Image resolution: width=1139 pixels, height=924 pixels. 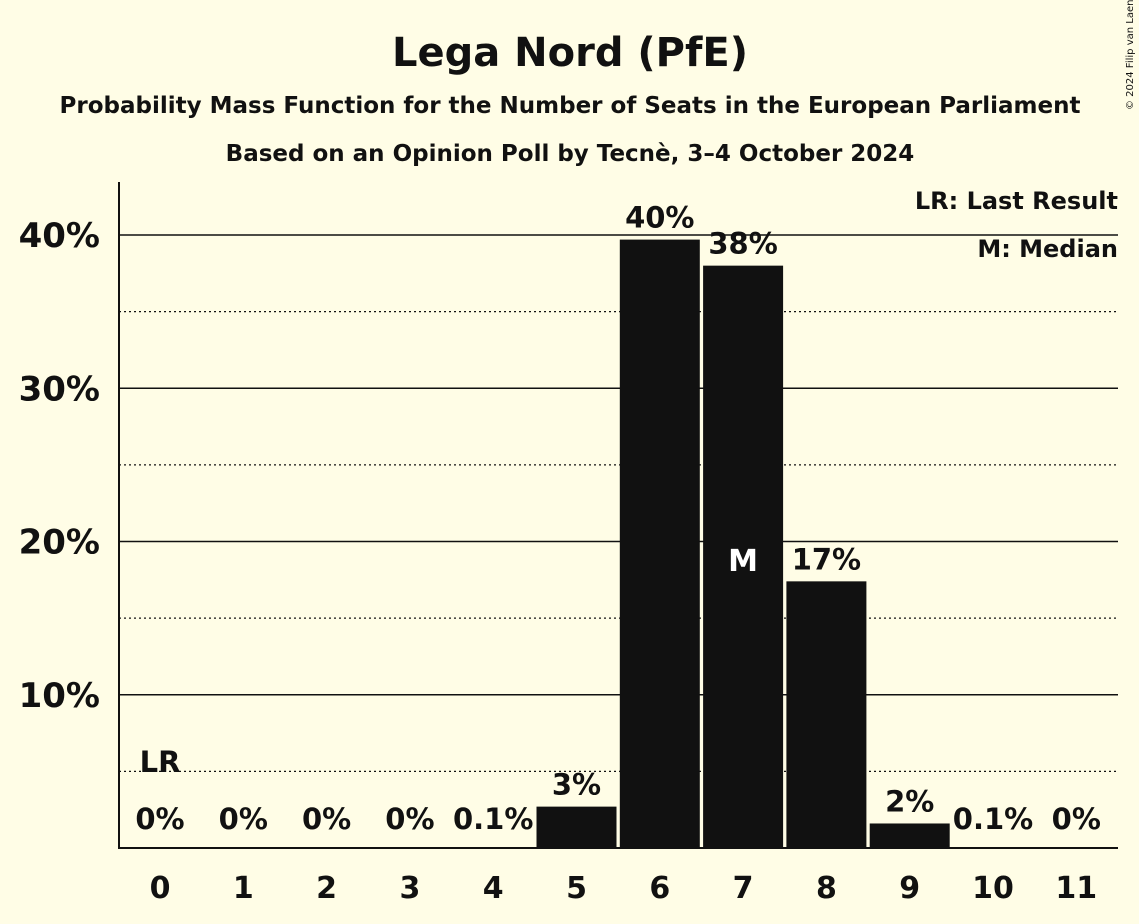 What do you see at coordinates (1130, 55) in the screenshot?
I see `copyright: © 2024 Filip van Laenen` at bounding box center [1130, 55].